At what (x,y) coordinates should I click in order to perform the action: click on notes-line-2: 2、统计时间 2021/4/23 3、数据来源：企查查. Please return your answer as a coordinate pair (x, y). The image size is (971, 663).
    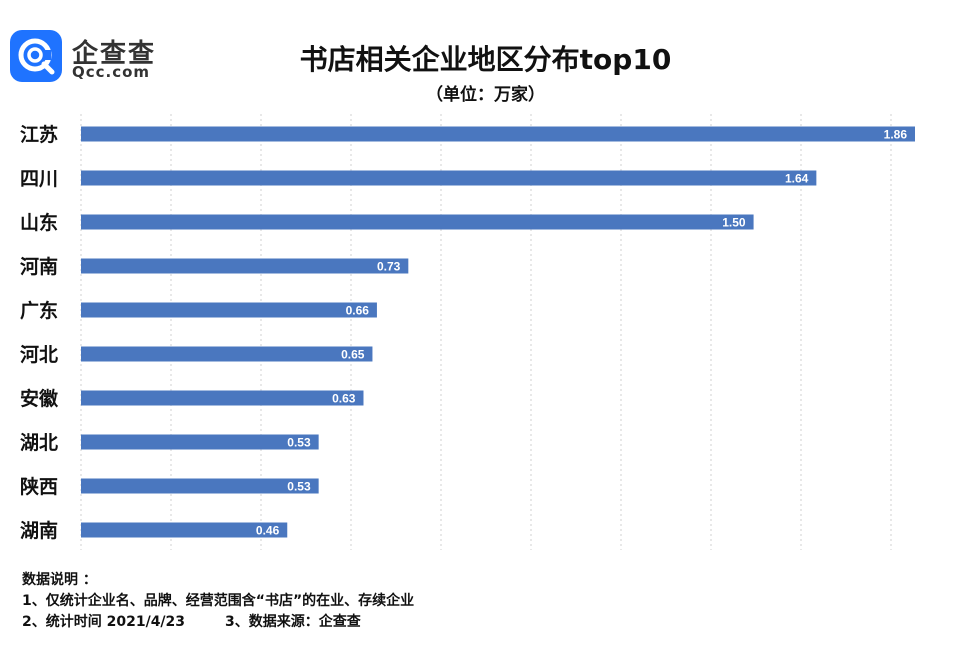
    Looking at the image, I should click on (218, 622).